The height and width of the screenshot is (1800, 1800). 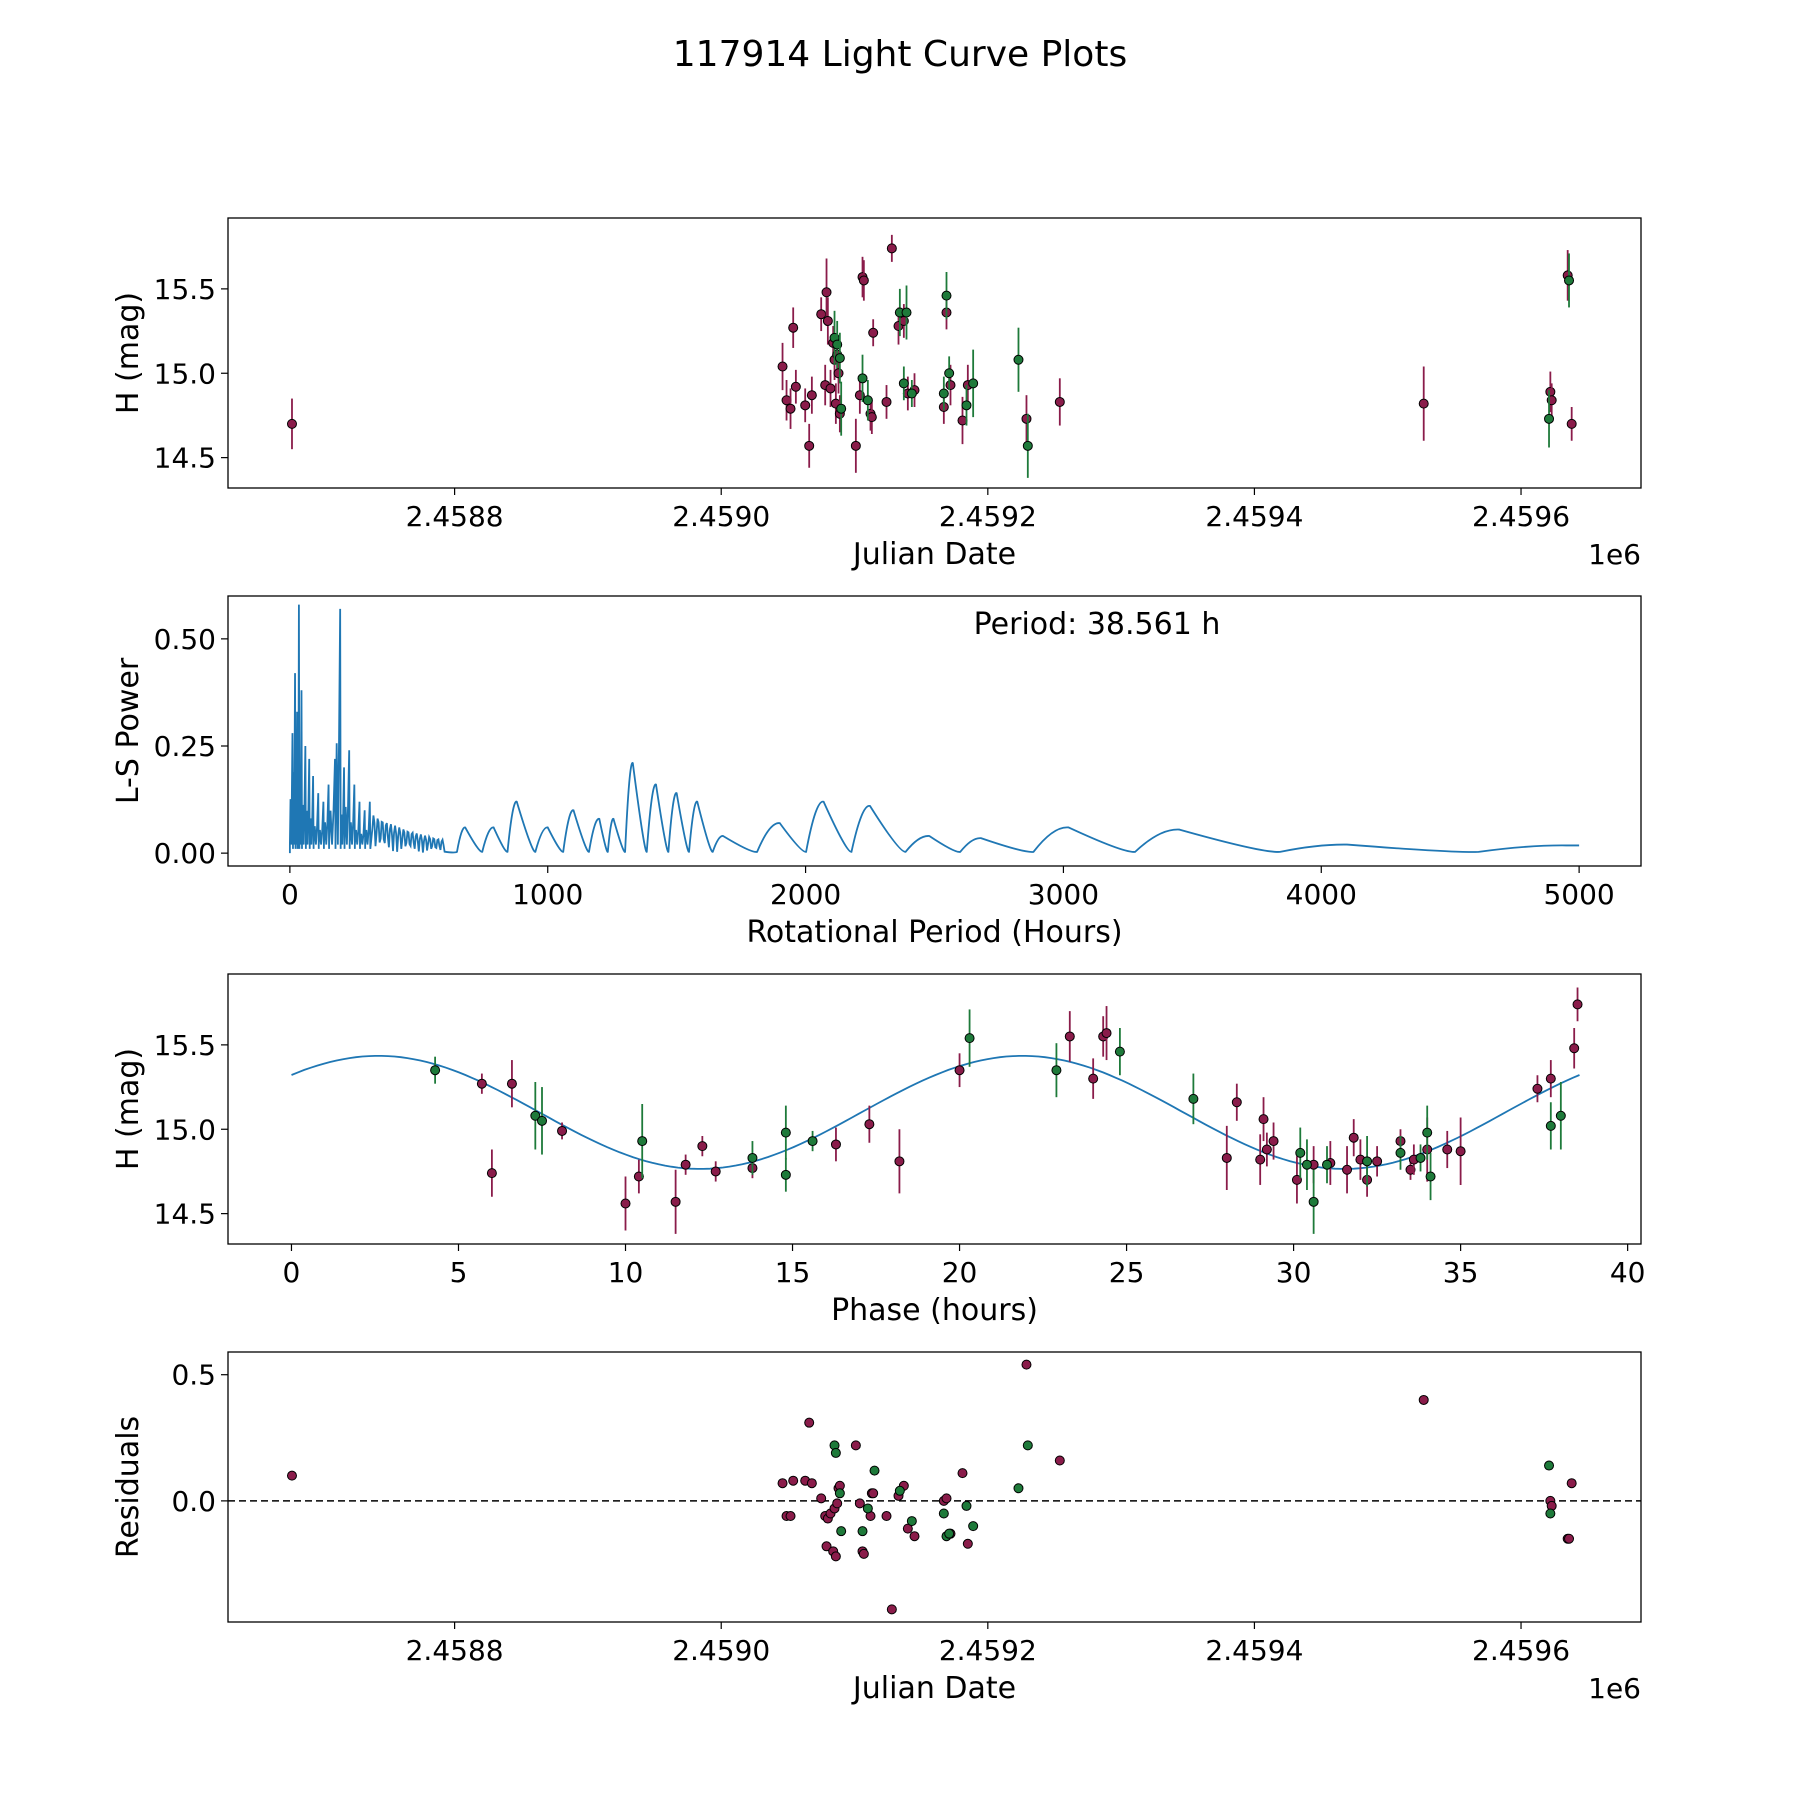 What do you see at coordinates (128, 353) in the screenshot?
I see `y-axis-label: H (mag)` at bounding box center [128, 353].